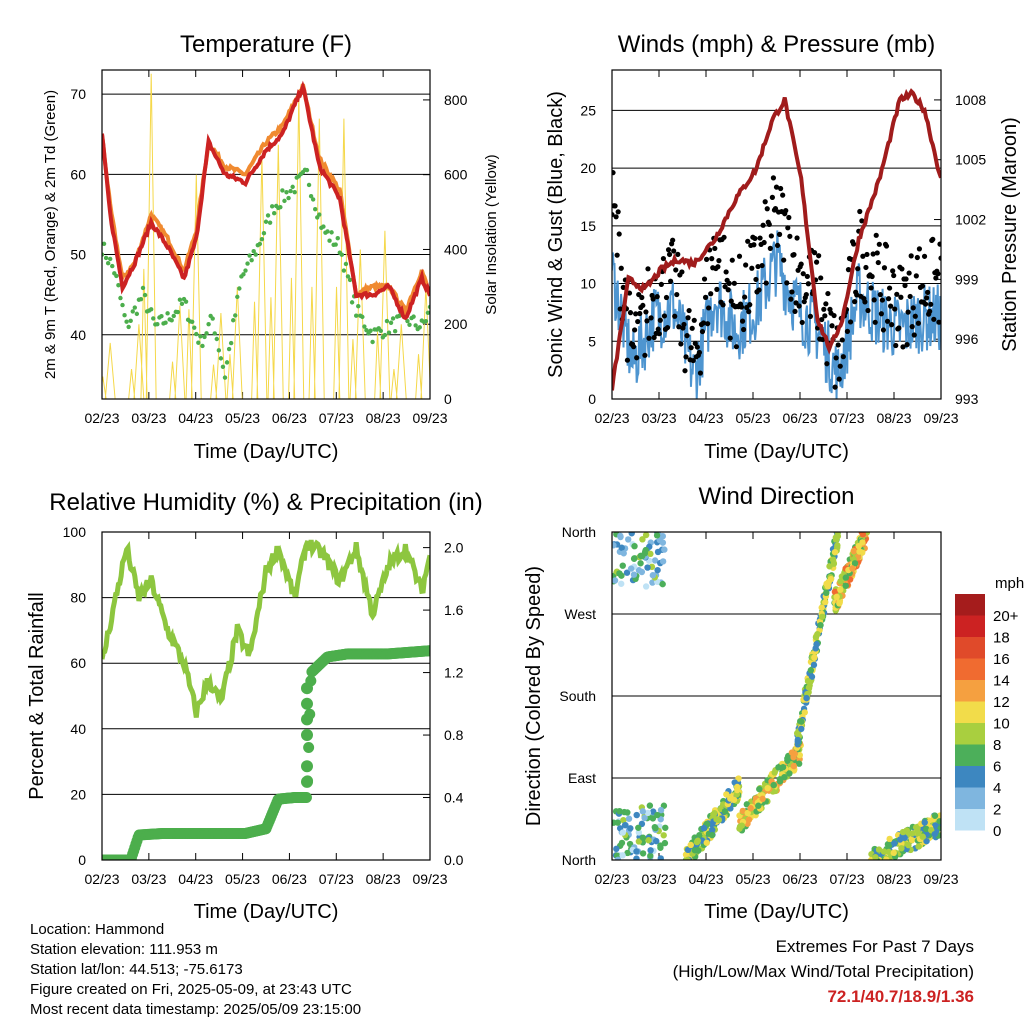 The height and width of the screenshot is (1024, 1024). What do you see at coordinates (456, 324) in the screenshot?
I see `panel0-y2tick-label: 200` at bounding box center [456, 324].